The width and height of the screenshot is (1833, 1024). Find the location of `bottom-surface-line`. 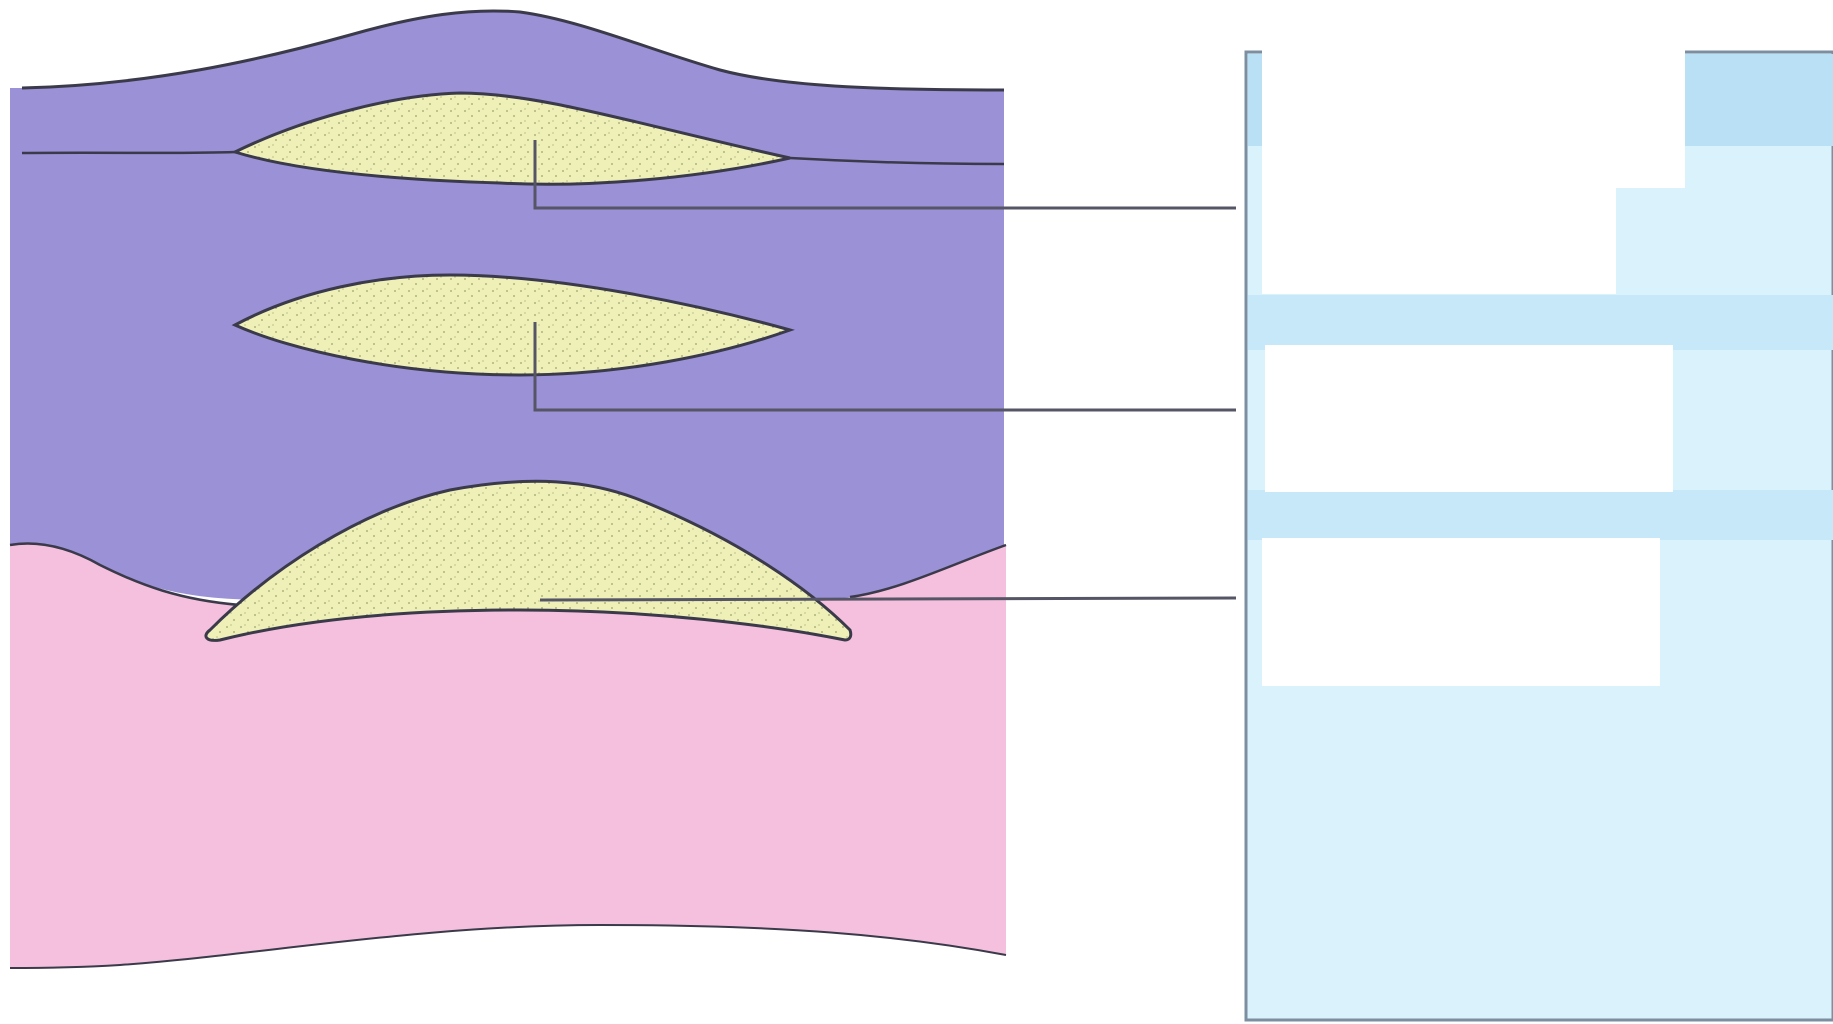

bottom-surface-line is located at coordinates (508, 946).